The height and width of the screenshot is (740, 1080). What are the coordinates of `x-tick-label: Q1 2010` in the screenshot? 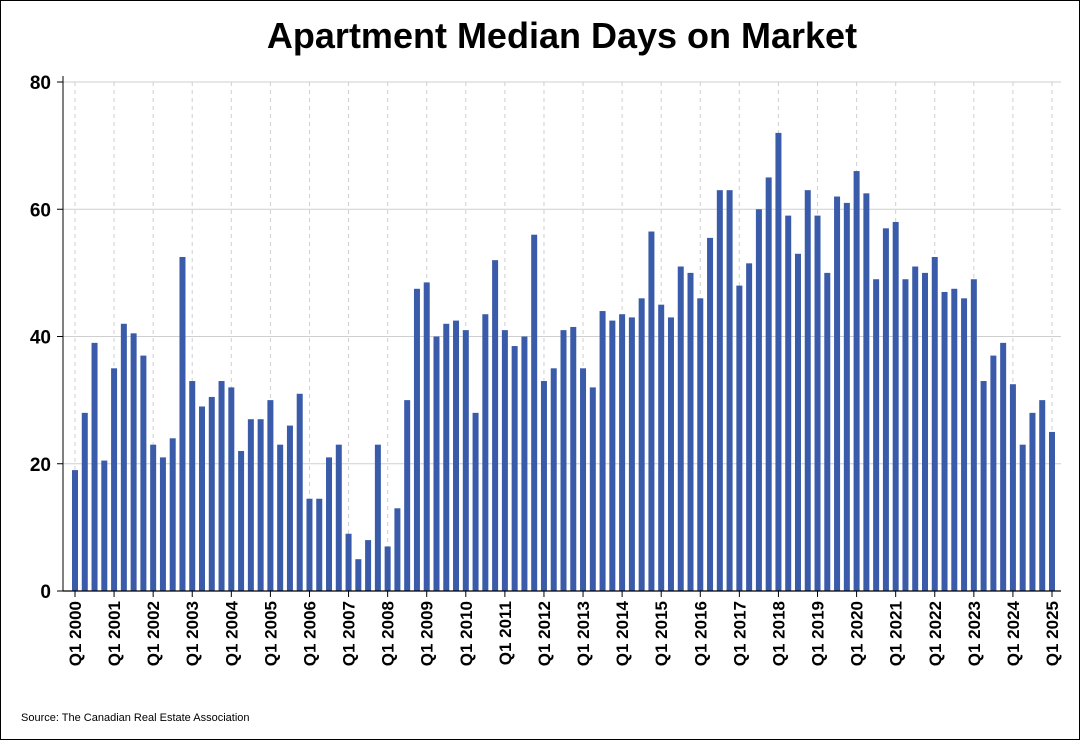 It's located at (466, 633).